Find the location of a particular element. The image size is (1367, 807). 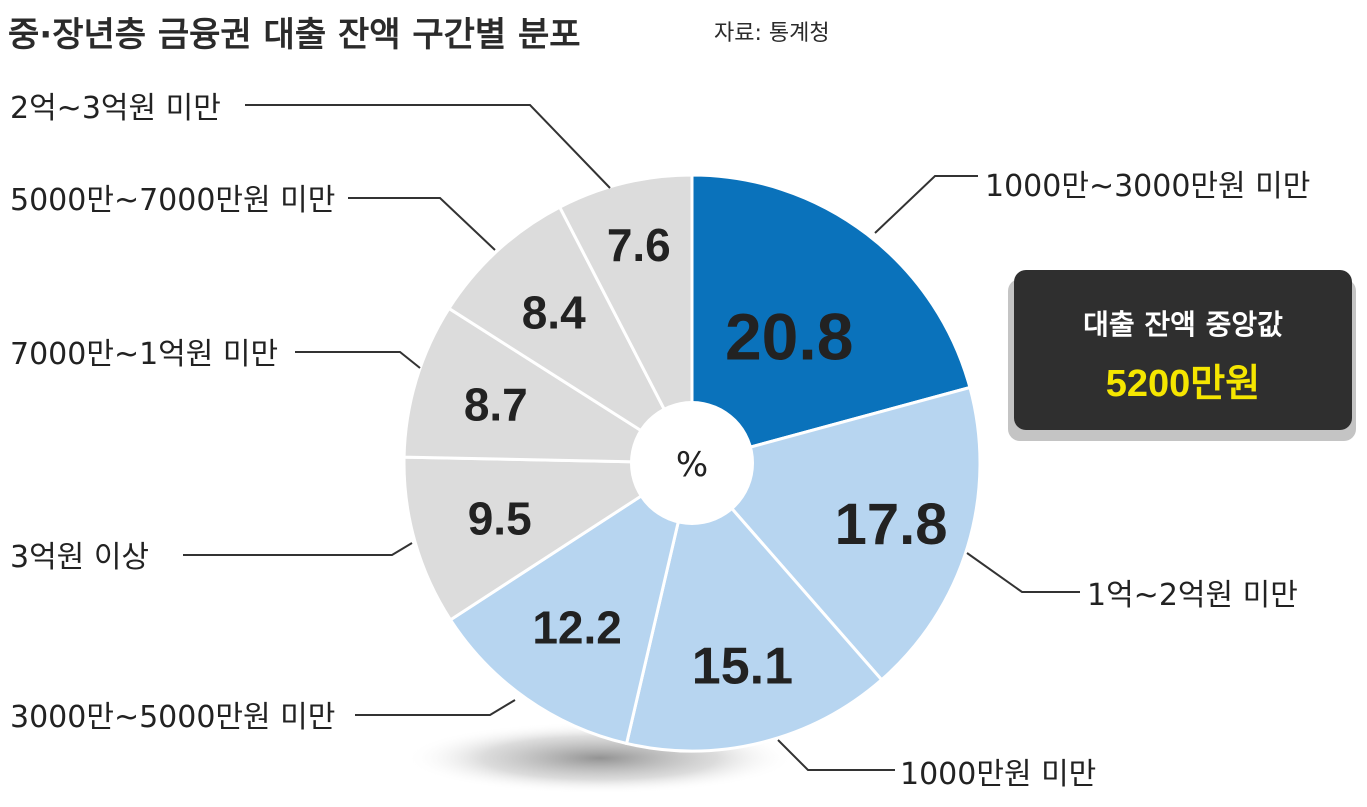

value-label-7: 8.4 is located at coordinates (554, 312).